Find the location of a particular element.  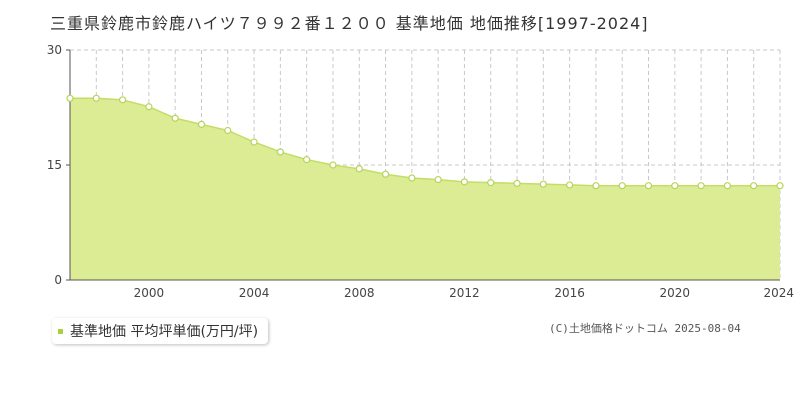

x-tick-label: 2004 is located at coordinates (254, 293).